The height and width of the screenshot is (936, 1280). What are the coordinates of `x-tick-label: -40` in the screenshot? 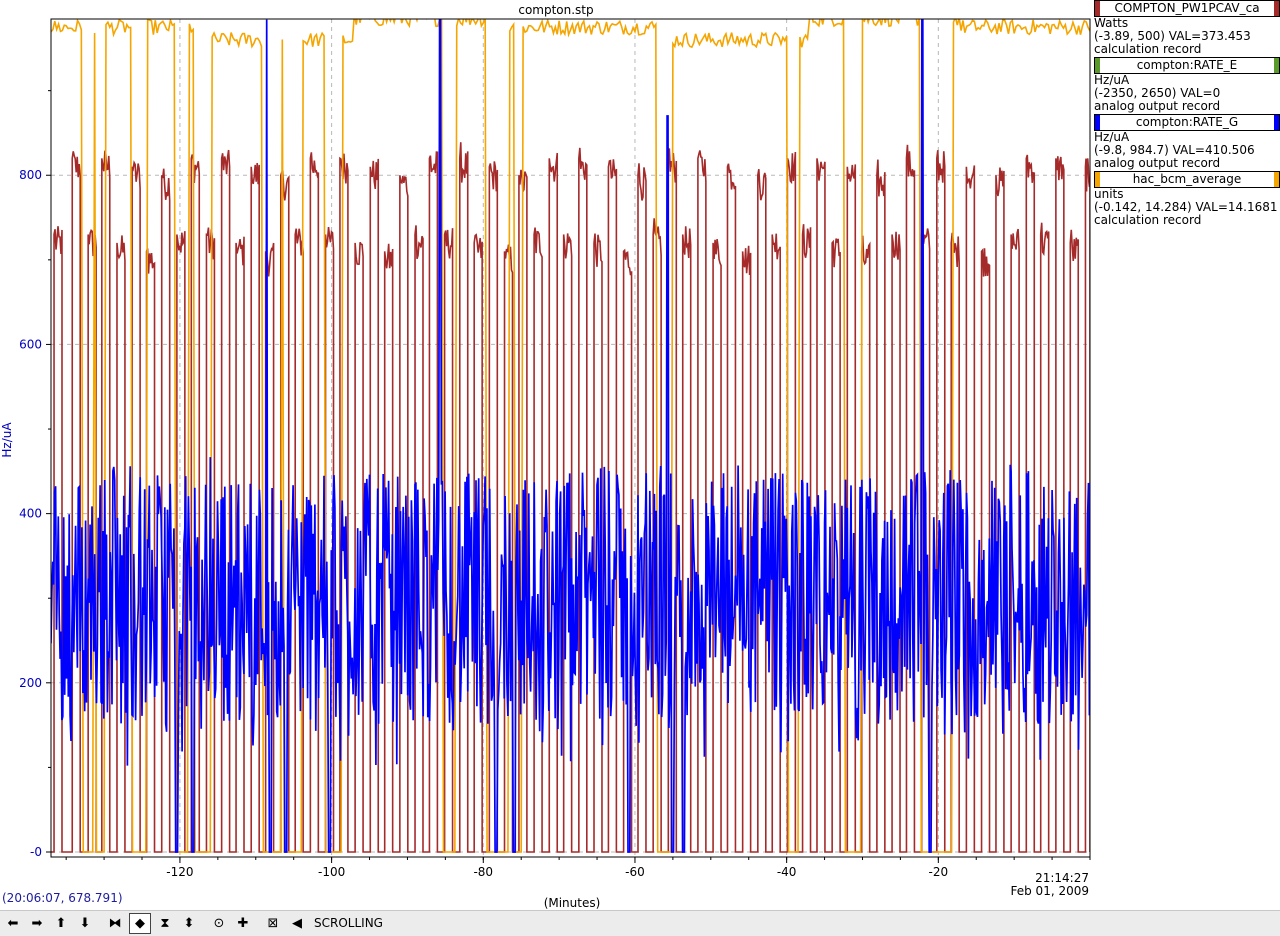 It's located at (787, 872).